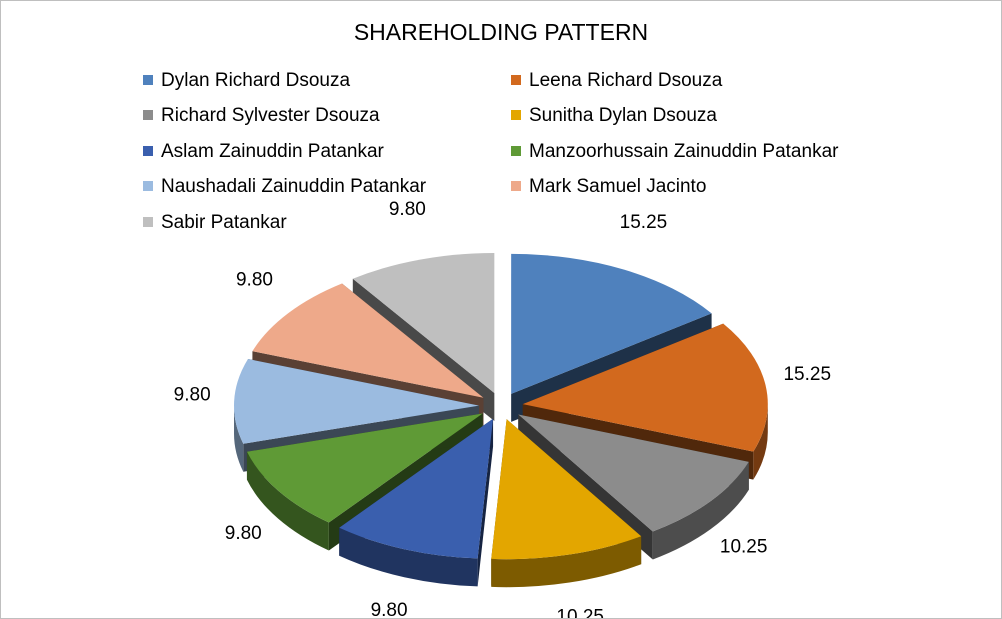 The height and width of the screenshot is (619, 1002). I want to click on legend-label: Sunitha Dylan Dsouza, so click(623, 115).